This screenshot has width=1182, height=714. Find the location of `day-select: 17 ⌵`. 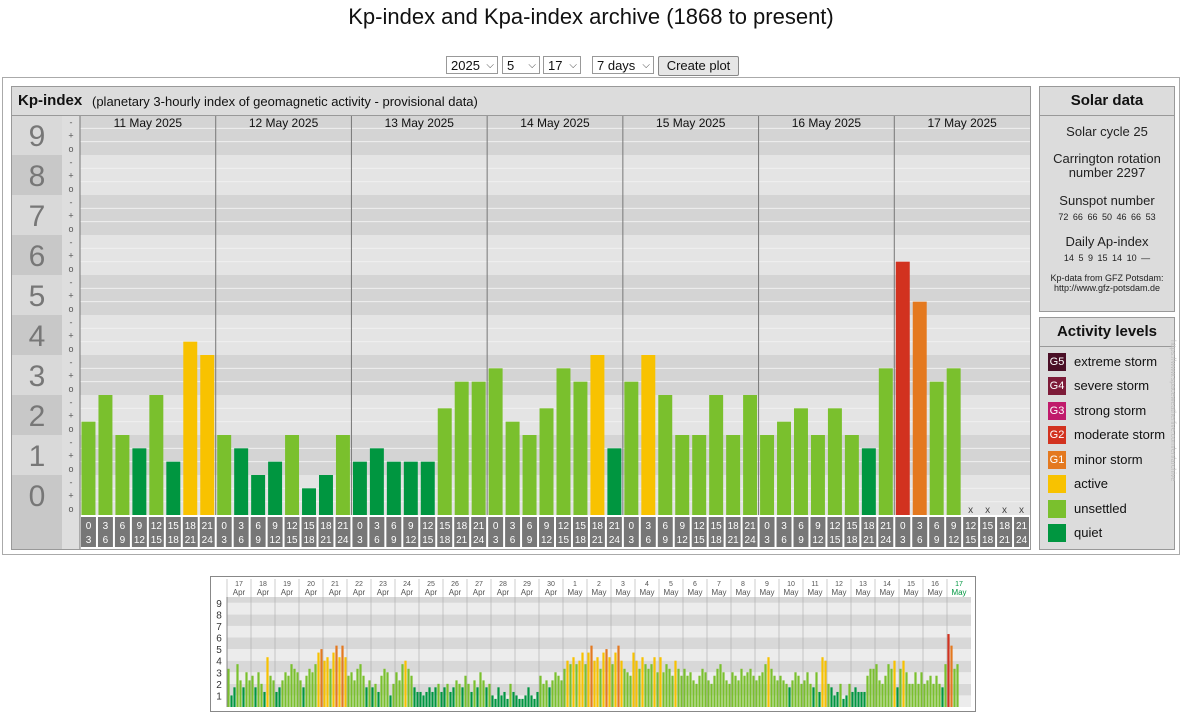

day-select: 17 ⌵ is located at coordinates (562, 65).